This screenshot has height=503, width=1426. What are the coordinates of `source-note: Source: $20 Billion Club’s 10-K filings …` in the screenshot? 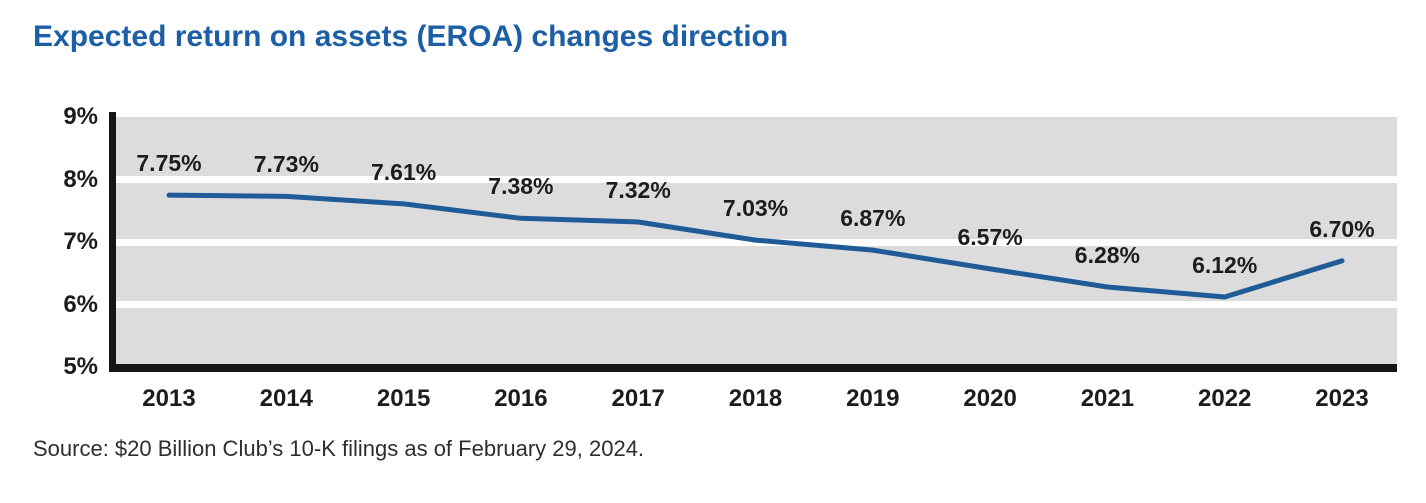 It's located at (339, 448).